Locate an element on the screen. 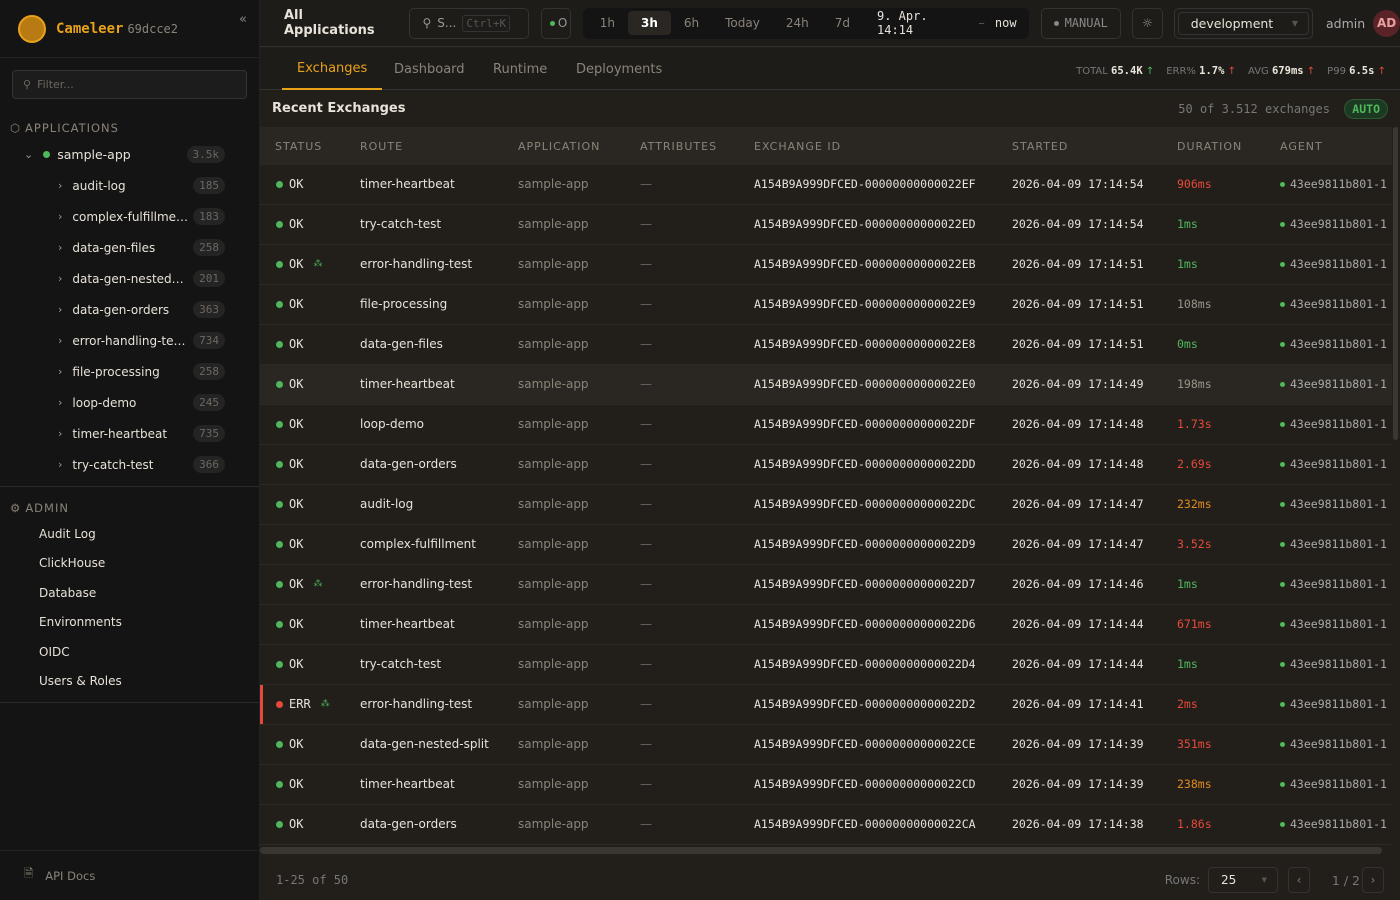  sidebar-route-item: › error-handling-te… 734 is located at coordinates (129, 340).